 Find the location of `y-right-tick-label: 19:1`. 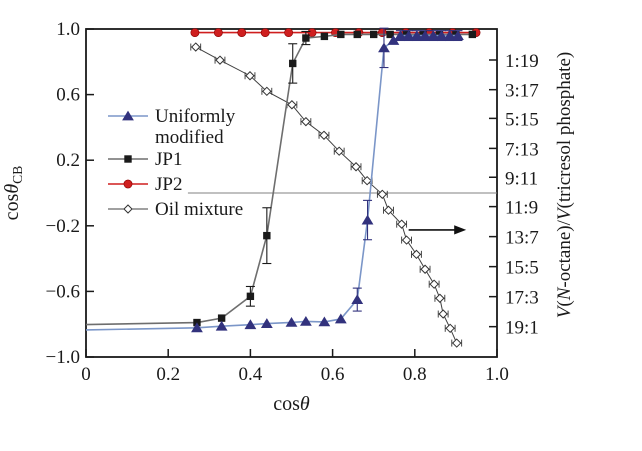

y-right-tick-label: 19:1 is located at coordinates (522, 328).